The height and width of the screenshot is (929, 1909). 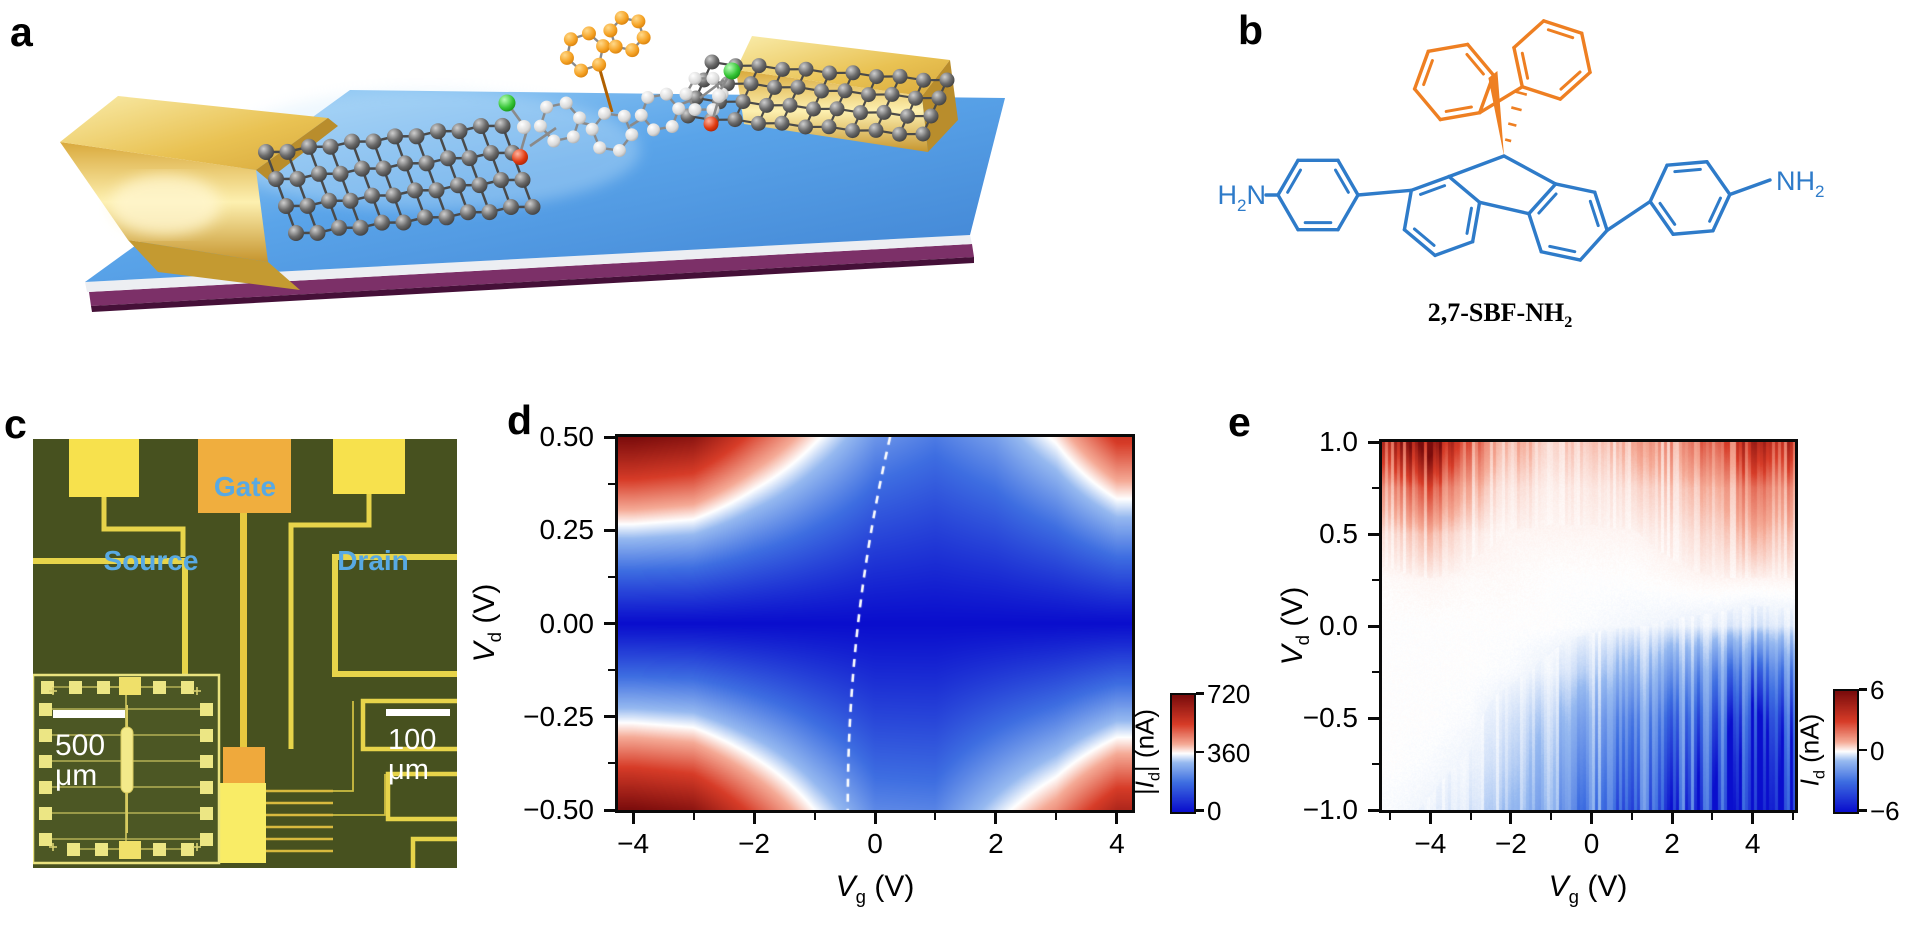 What do you see at coordinates (274, 805) in the screenshot?
I see `gate-electrode-tip` at bounding box center [274, 805].